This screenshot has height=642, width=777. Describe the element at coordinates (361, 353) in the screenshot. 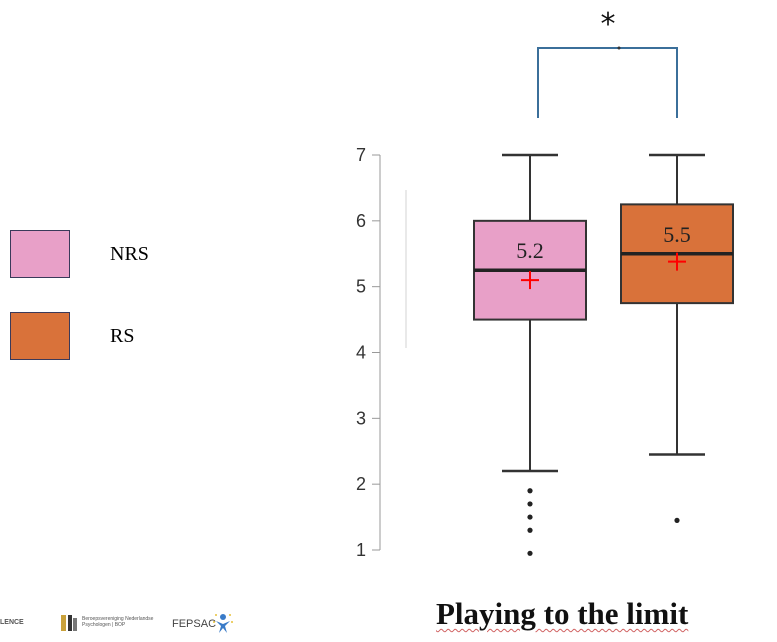

I see `y-tick-label: 4` at that location.